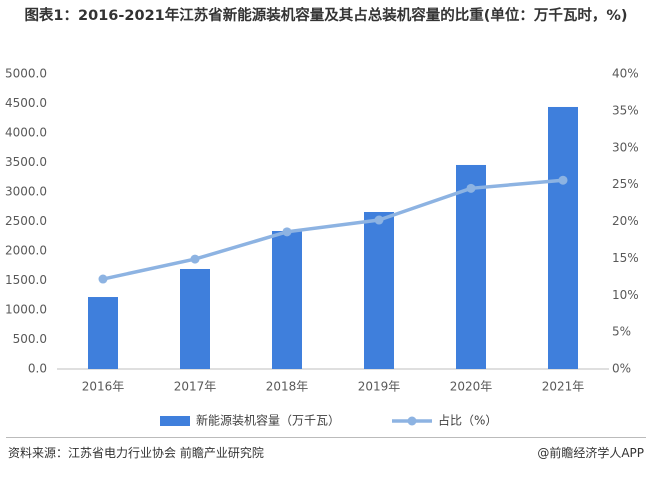  I want to click on x-tick-label: 2018年, so click(287, 387).